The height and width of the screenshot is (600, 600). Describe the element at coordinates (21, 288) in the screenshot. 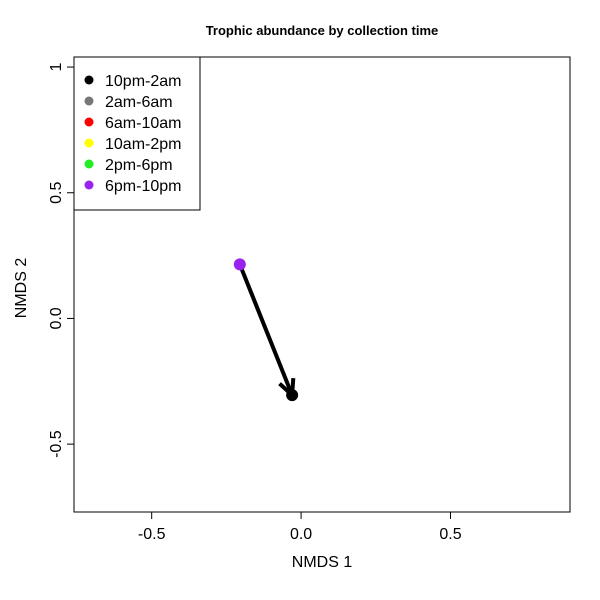

I see `y-axis-label: NMDS 2` at that location.